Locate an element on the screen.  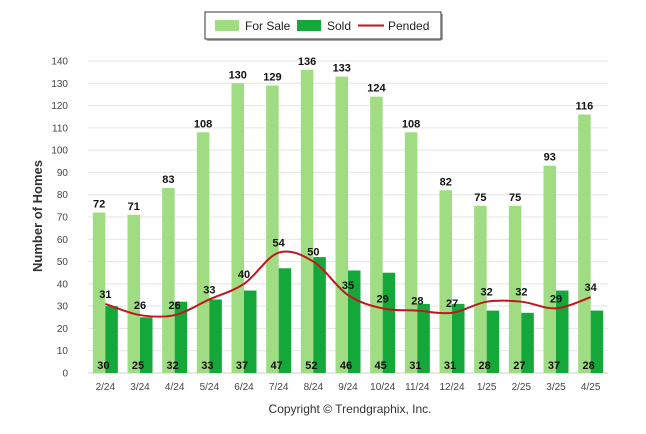
label-sold: 27 is located at coordinates (519, 366).